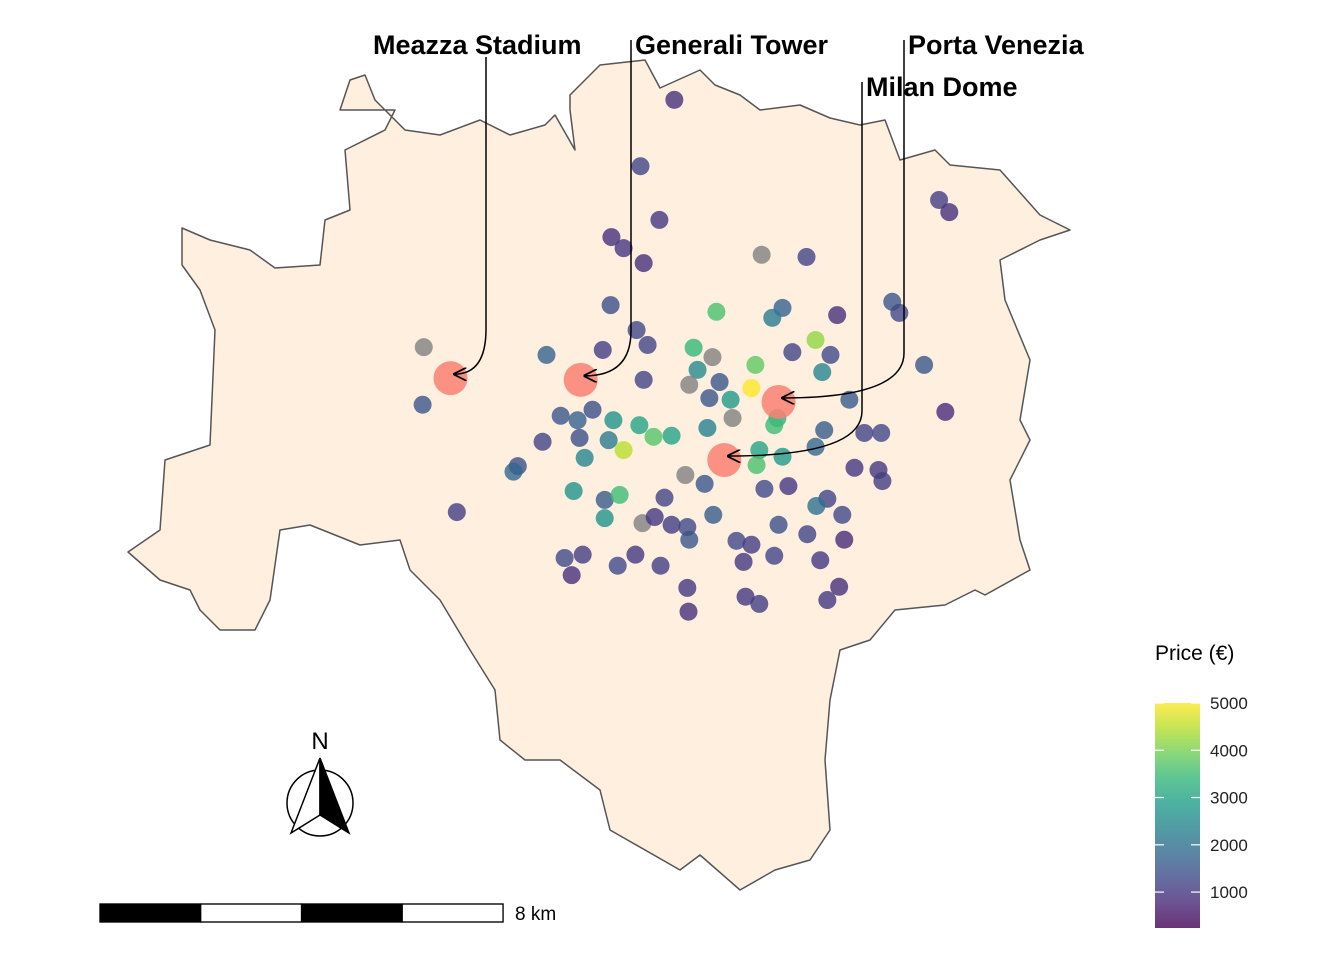 The width and height of the screenshot is (1344, 960). What do you see at coordinates (535, 914) in the screenshot?
I see `scale-label: 8 km` at bounding box center [535, 914].